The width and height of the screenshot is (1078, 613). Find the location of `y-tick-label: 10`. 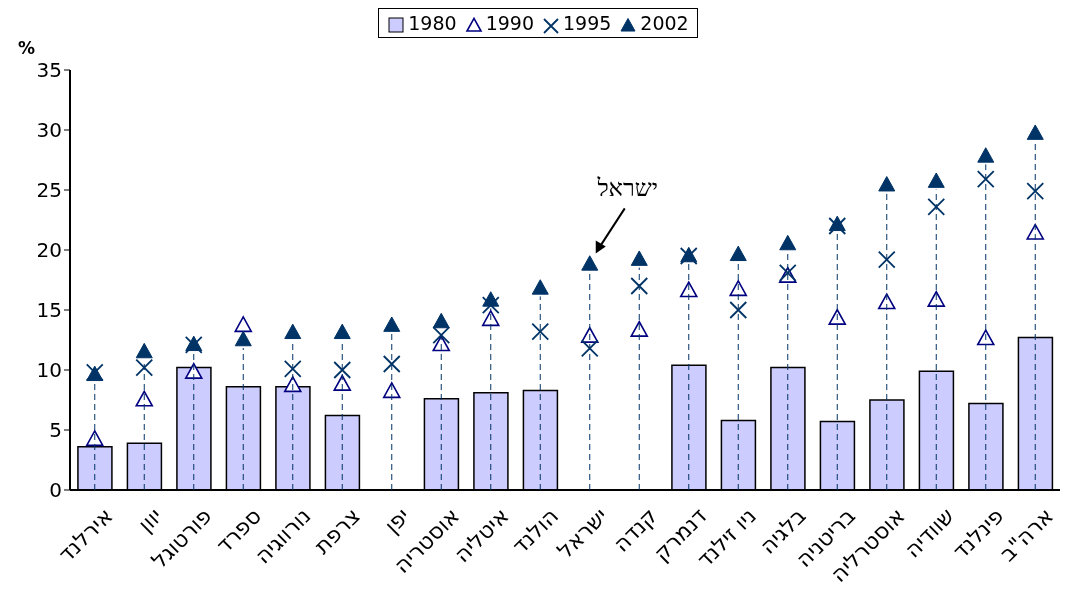

y-tick-label: 10 is located at coordinates (49, 370).